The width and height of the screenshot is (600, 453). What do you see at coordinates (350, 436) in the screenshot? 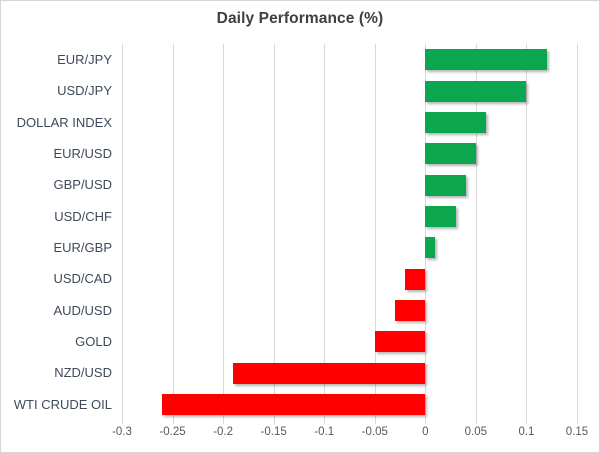
I see `value-axis: -0.3 -0.25 -0.2 -0.15 -0.1 -0.05 0 0.05 0.1 0.15` at bounding box center [350, 436].